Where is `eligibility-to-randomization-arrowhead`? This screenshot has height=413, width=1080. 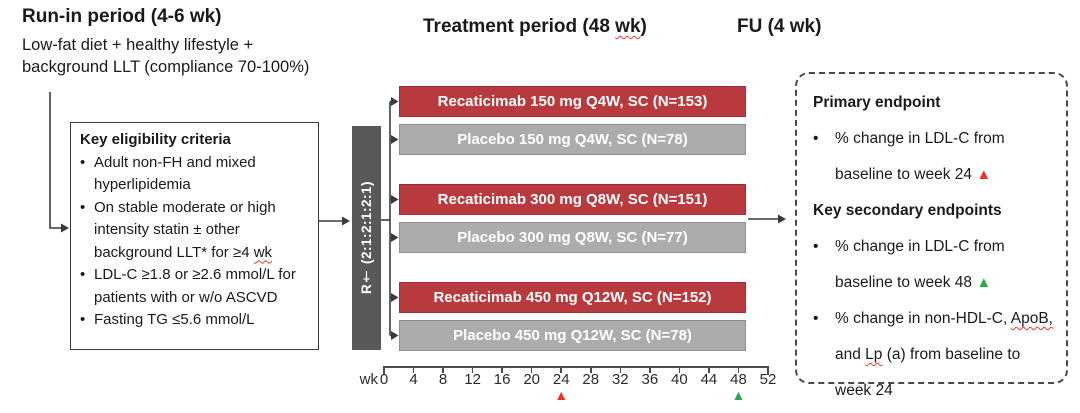 eligibility-to-randomization-arrowhead is located at coordinates (346, 221).